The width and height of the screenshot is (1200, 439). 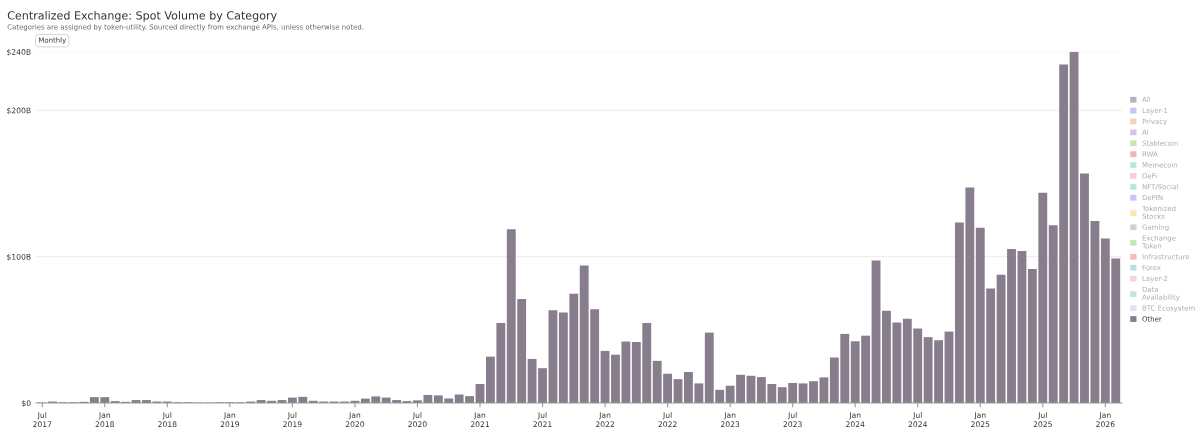 What do you see at coordinates (142, 16) in the screenshot?
I see `chart-title: Centralized Exchange: Spot Volume by Category` at bounding box center [142, 16].